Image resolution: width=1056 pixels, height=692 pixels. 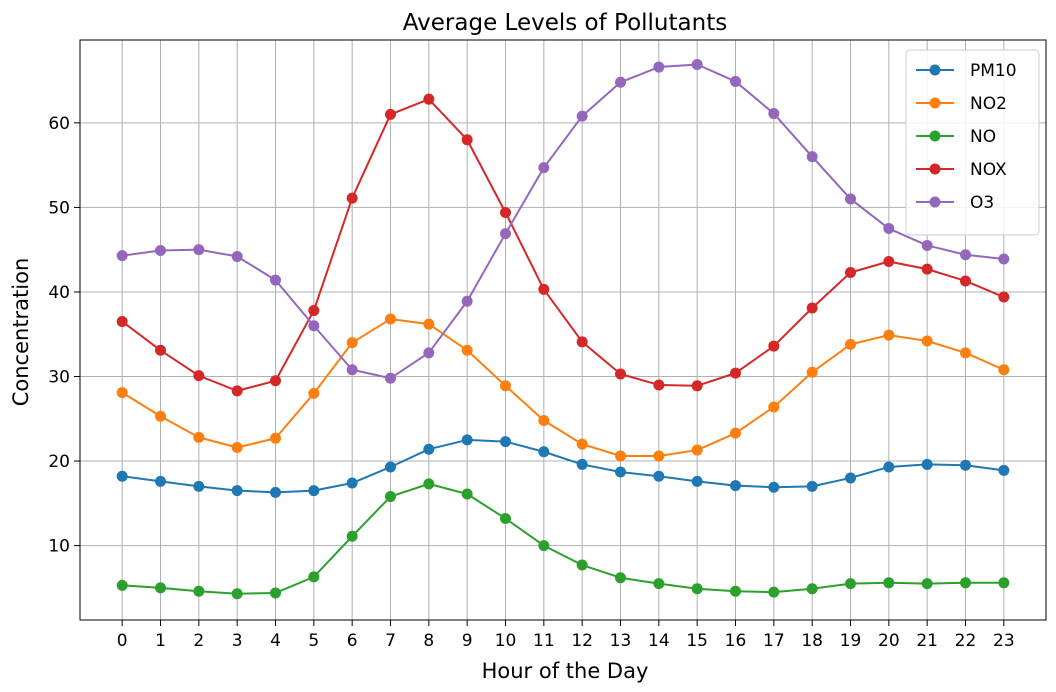 I want to click on legend-label-nox: NOX, so click(x=988, y=170).